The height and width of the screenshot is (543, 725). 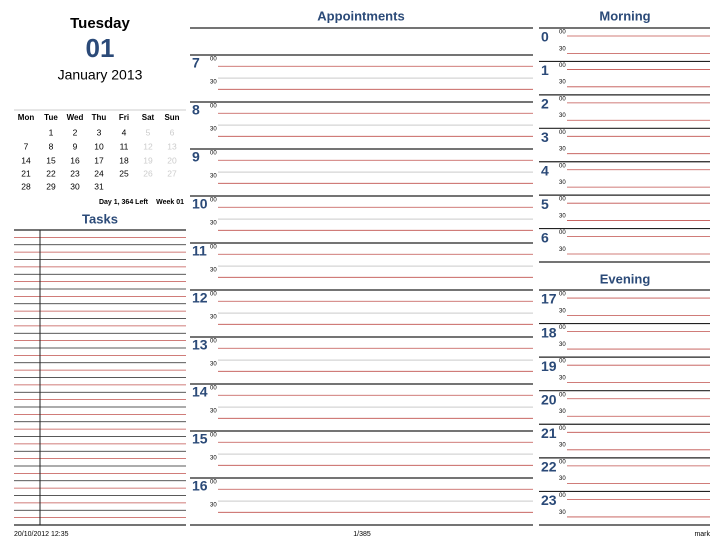 What do you see at coordinates (100, 23) in the screenshot?
I see `weekday: Tuesday` at bounding box center [100, 23].